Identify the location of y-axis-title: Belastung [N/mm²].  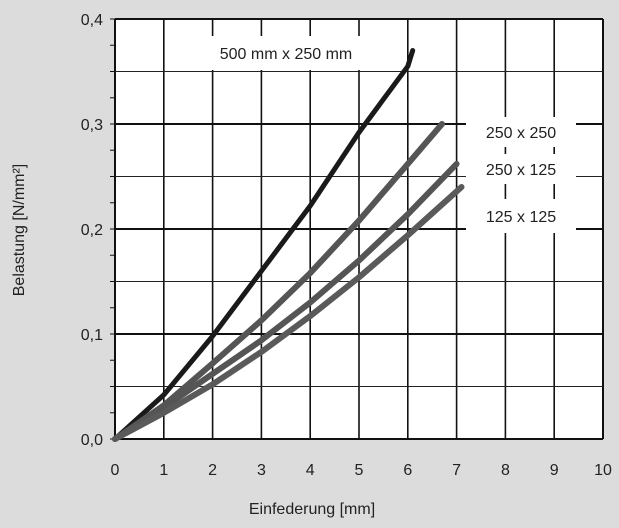
(19, 230).